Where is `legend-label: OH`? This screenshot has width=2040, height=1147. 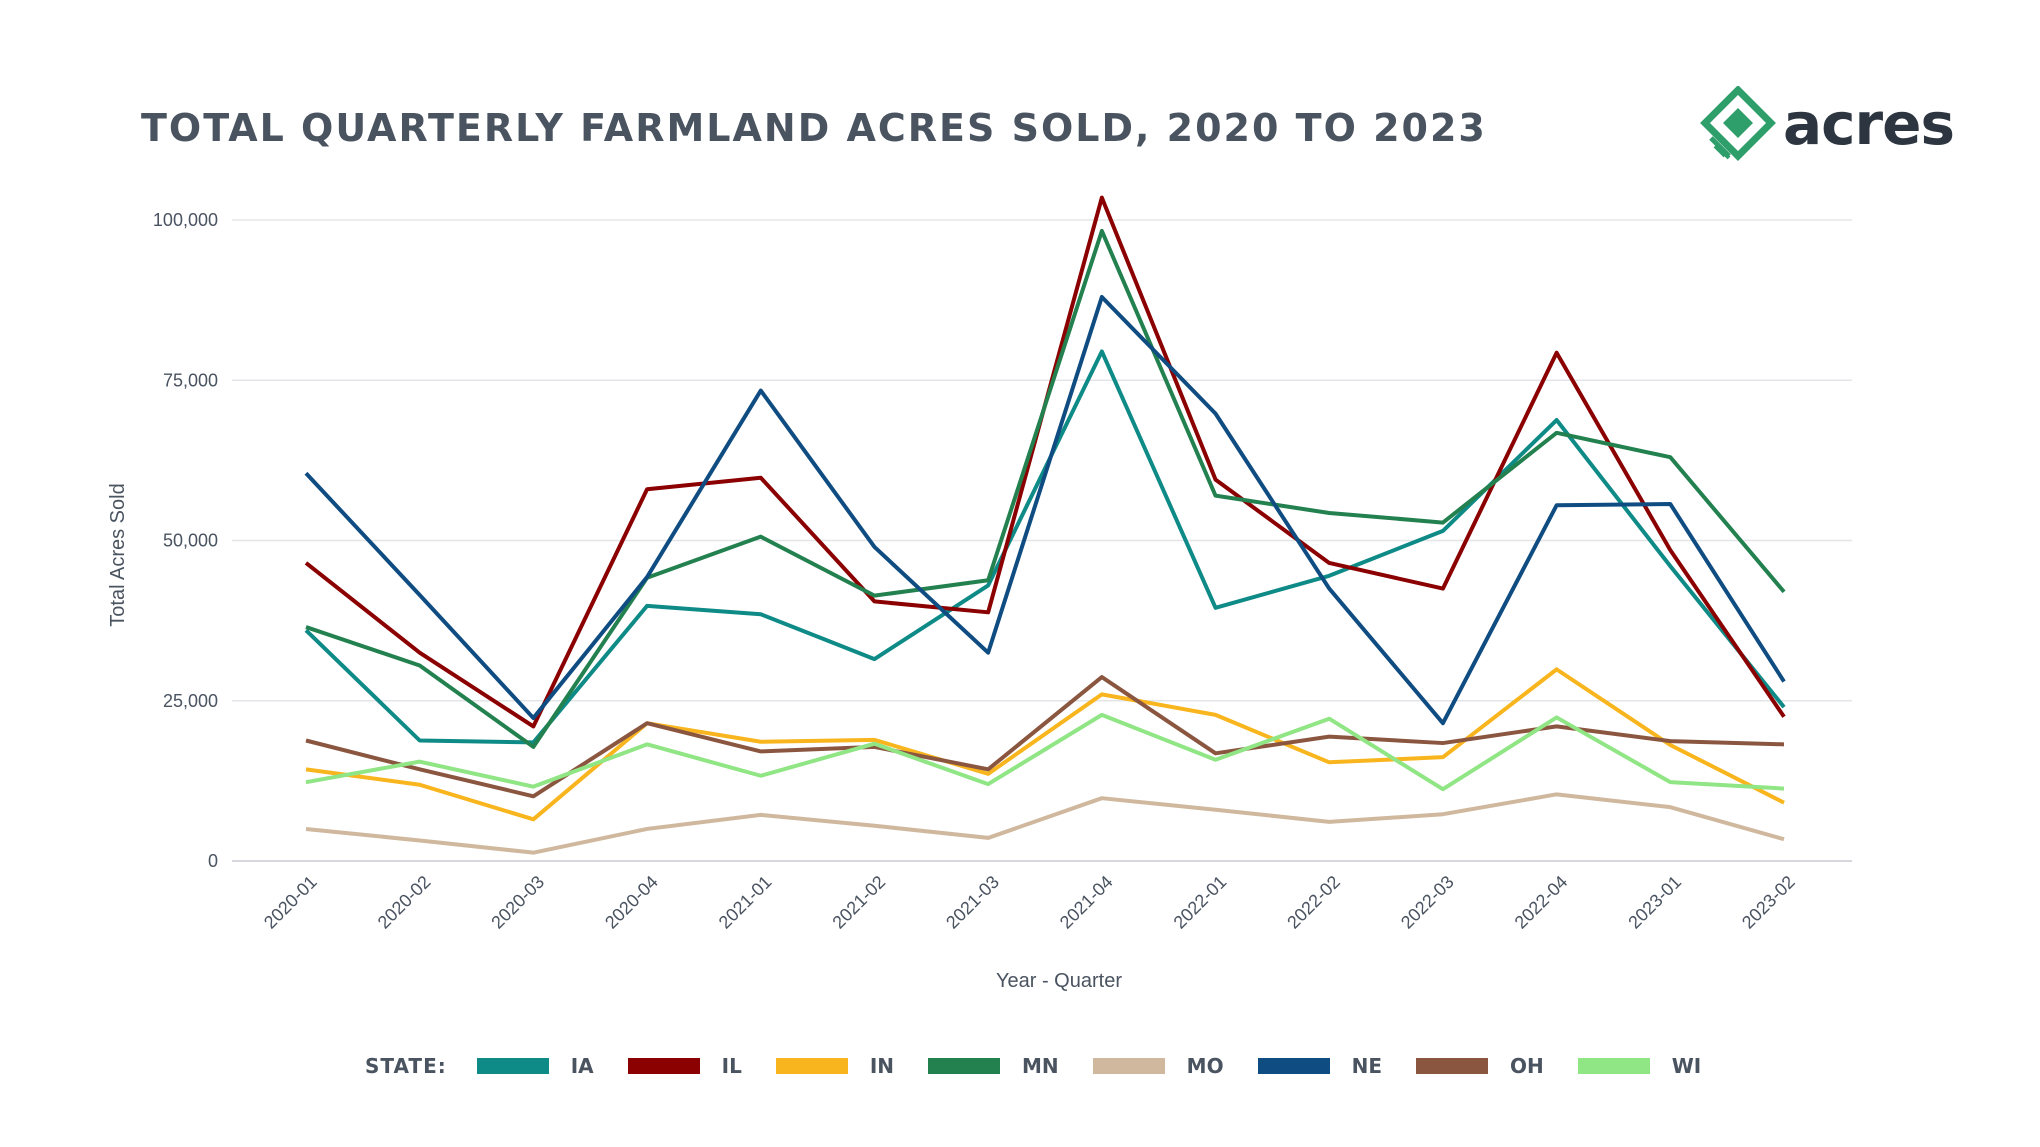 legend-label: OH is located at coordinates (1526, 1066).